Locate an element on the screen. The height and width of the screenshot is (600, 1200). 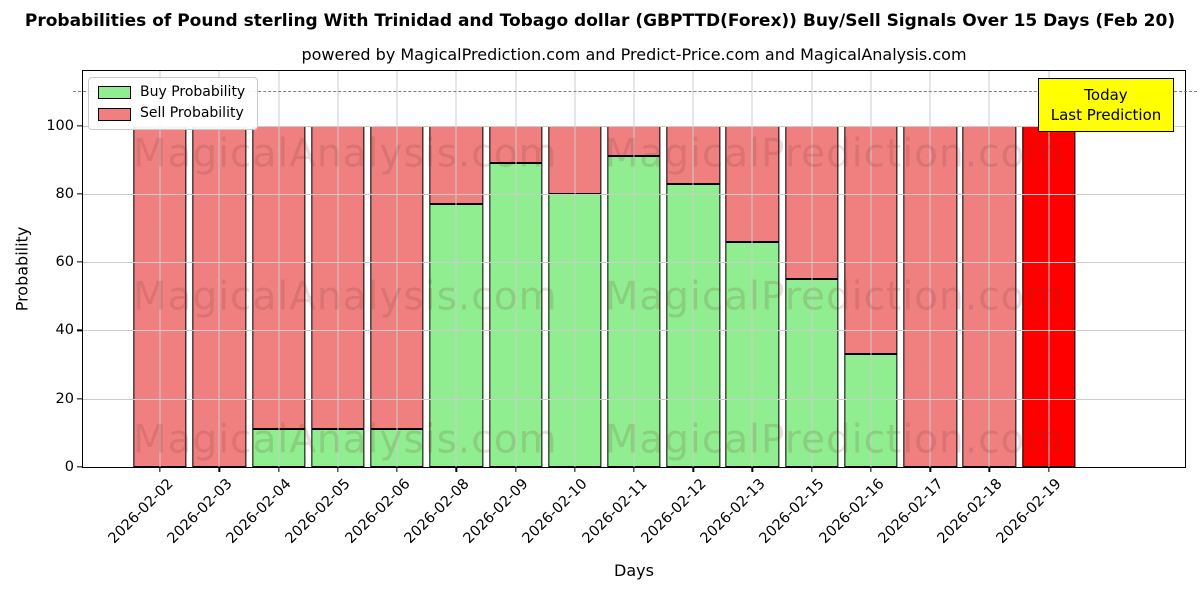
legend: Buy Probability Sell Probability is located at coordinates (173, 103).